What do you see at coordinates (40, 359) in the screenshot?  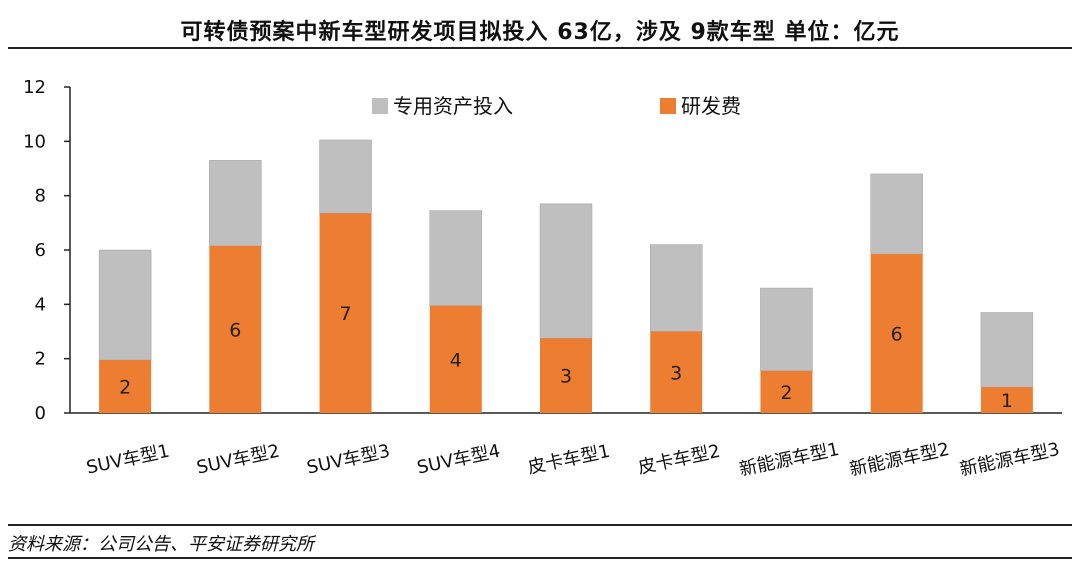 I see `y-tick-label: 2` at bounding box center [40, 359].